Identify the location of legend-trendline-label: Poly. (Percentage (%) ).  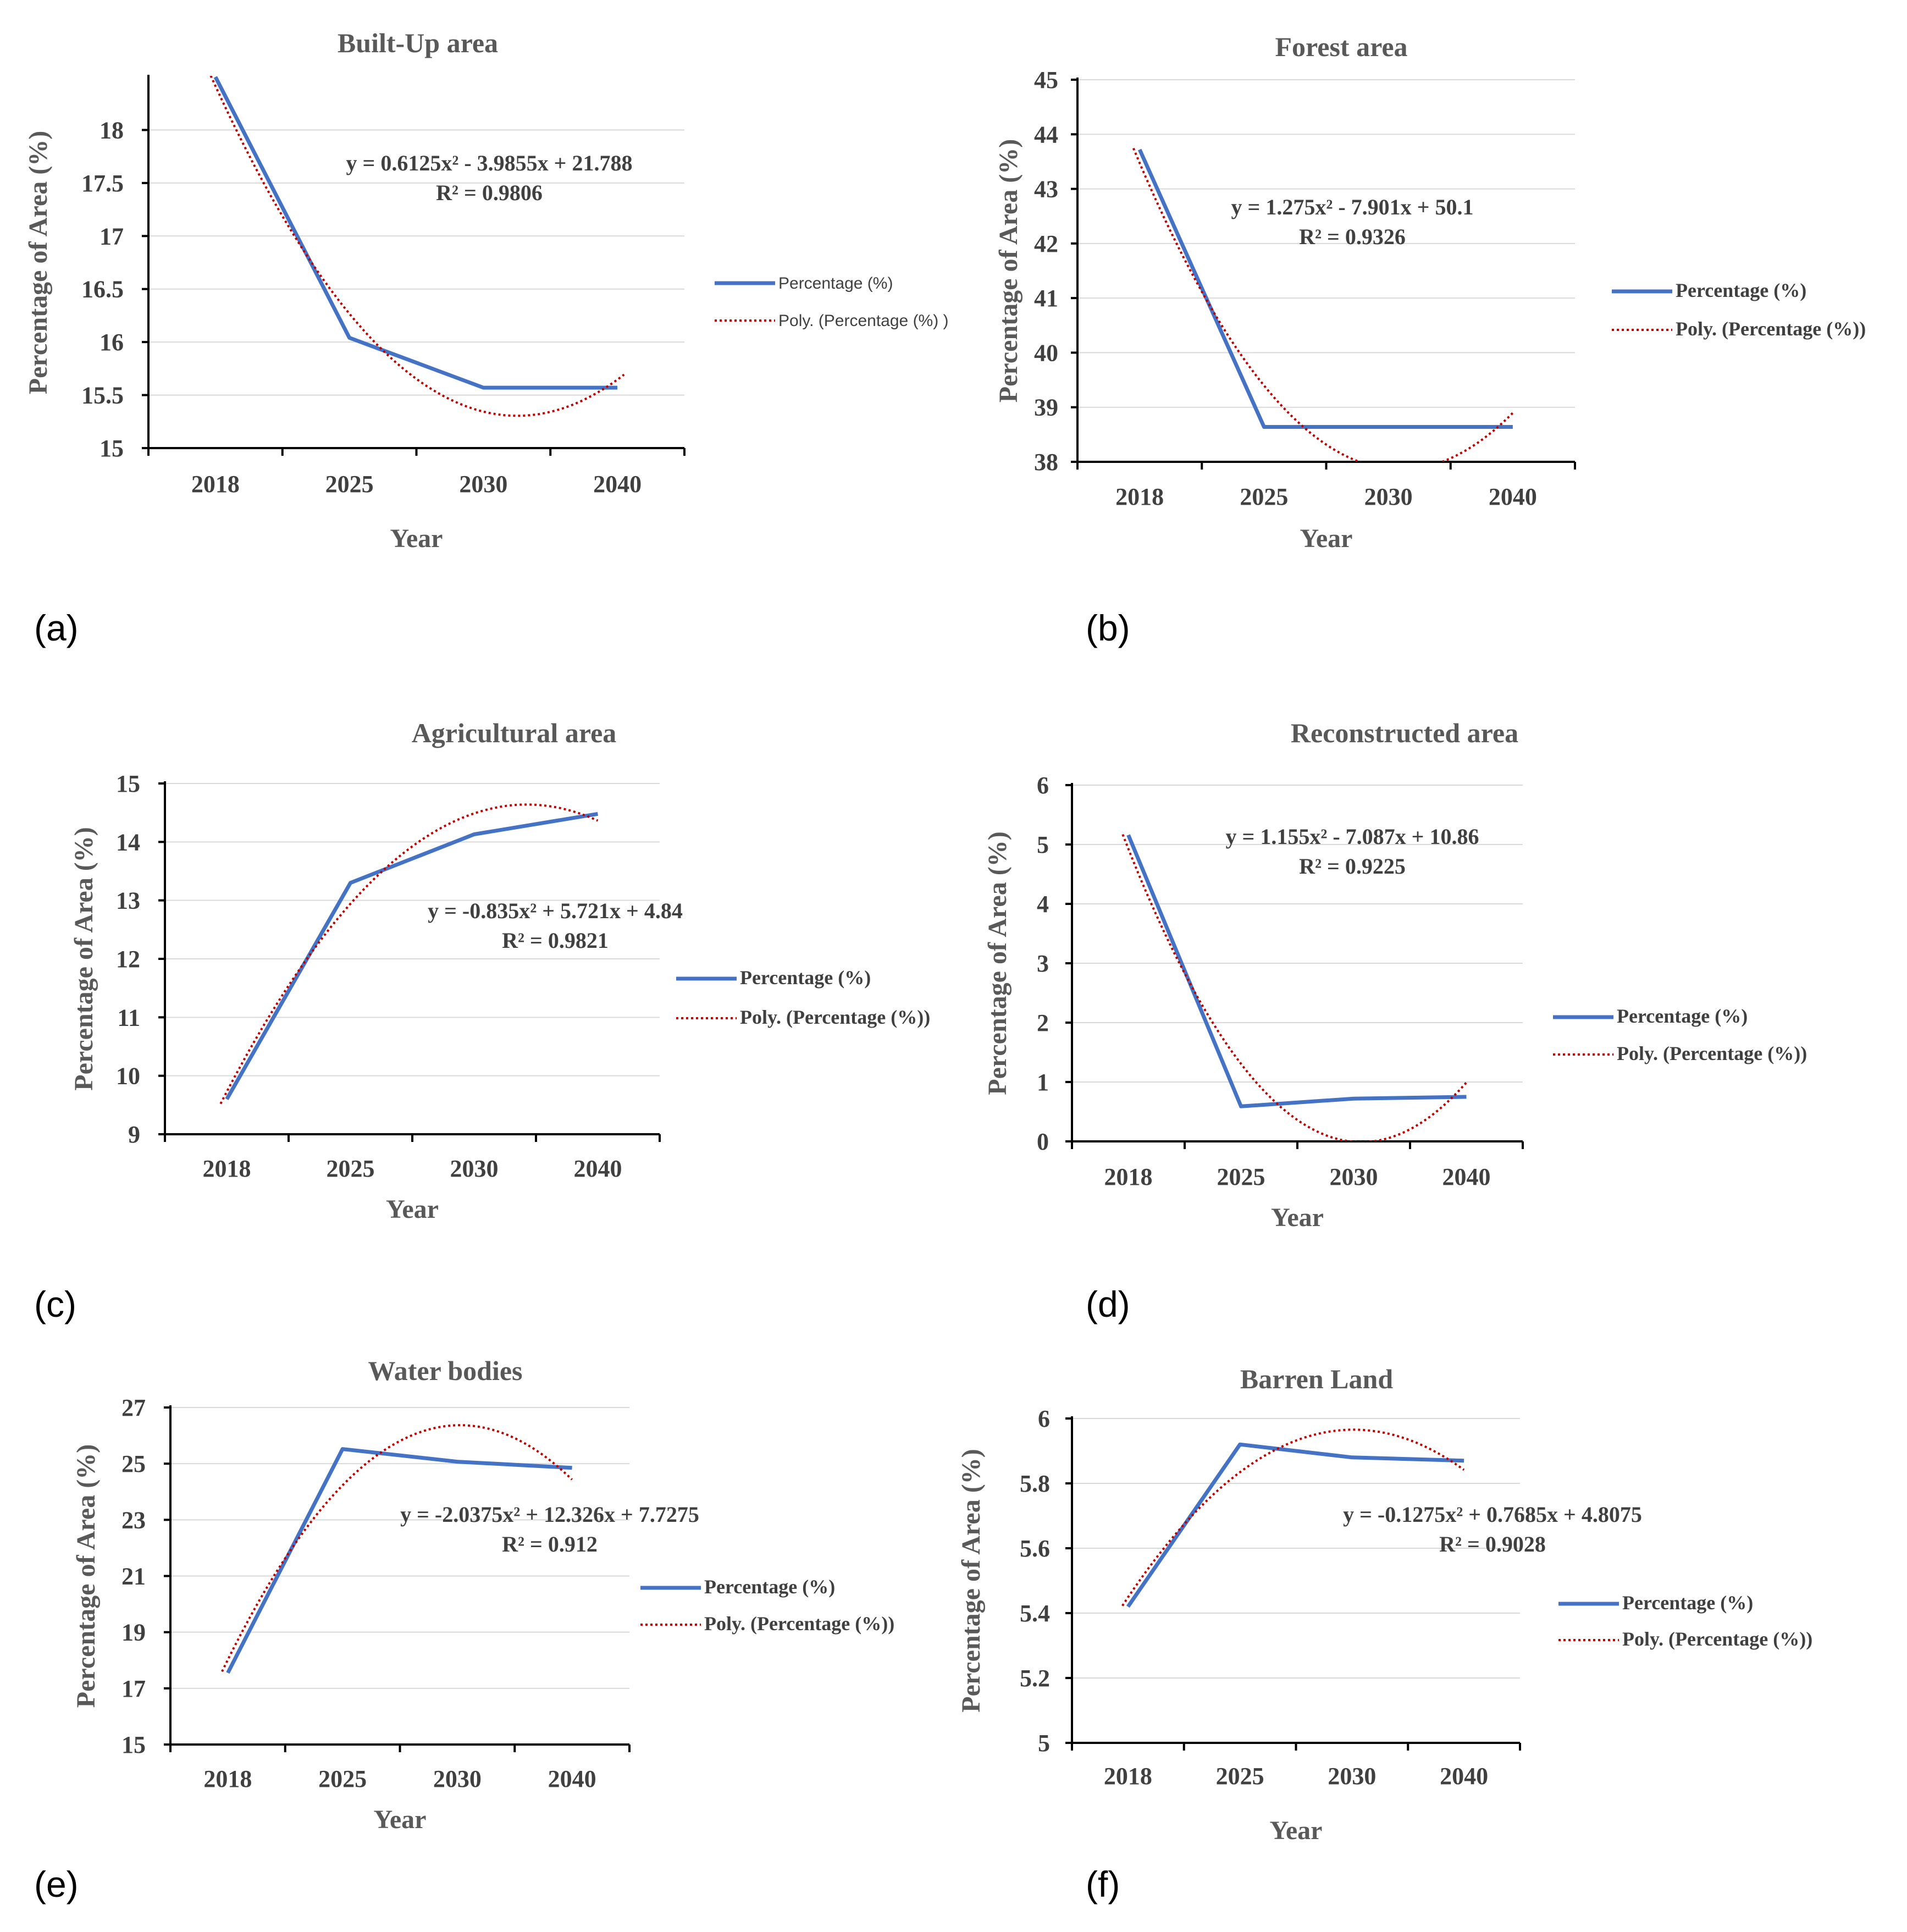
(863, 321).